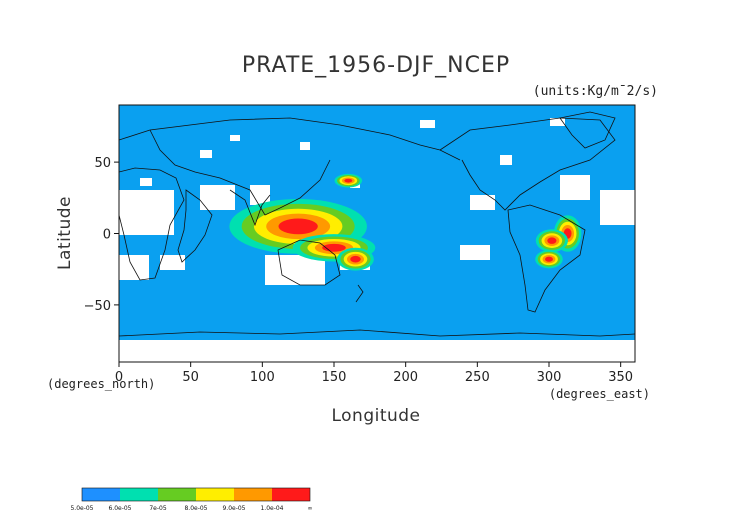 The image size is (752, 532). I want to click on y-unit-label: (degrees_north), so click(101, 384).